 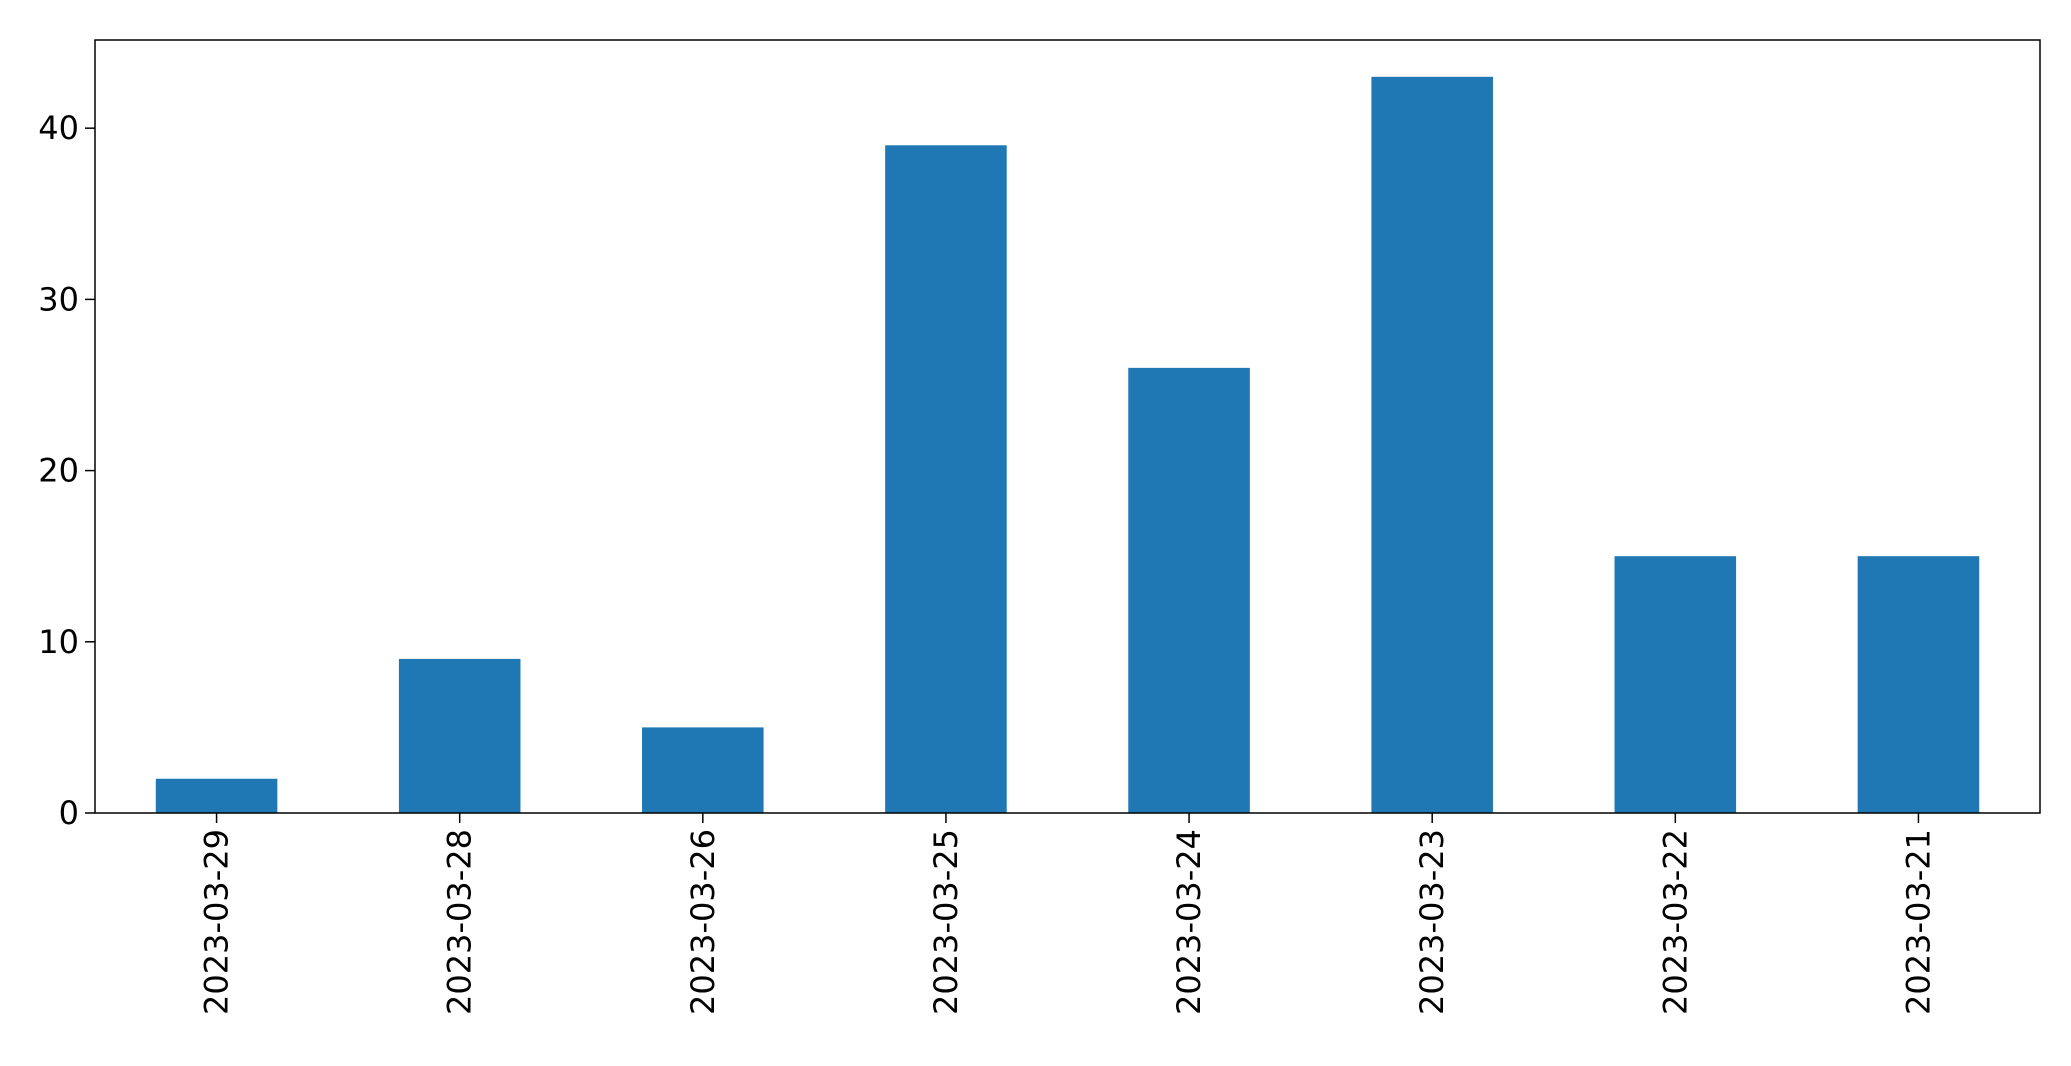 I want to click on y-tick-label: 20, so click(x=58, y=471).